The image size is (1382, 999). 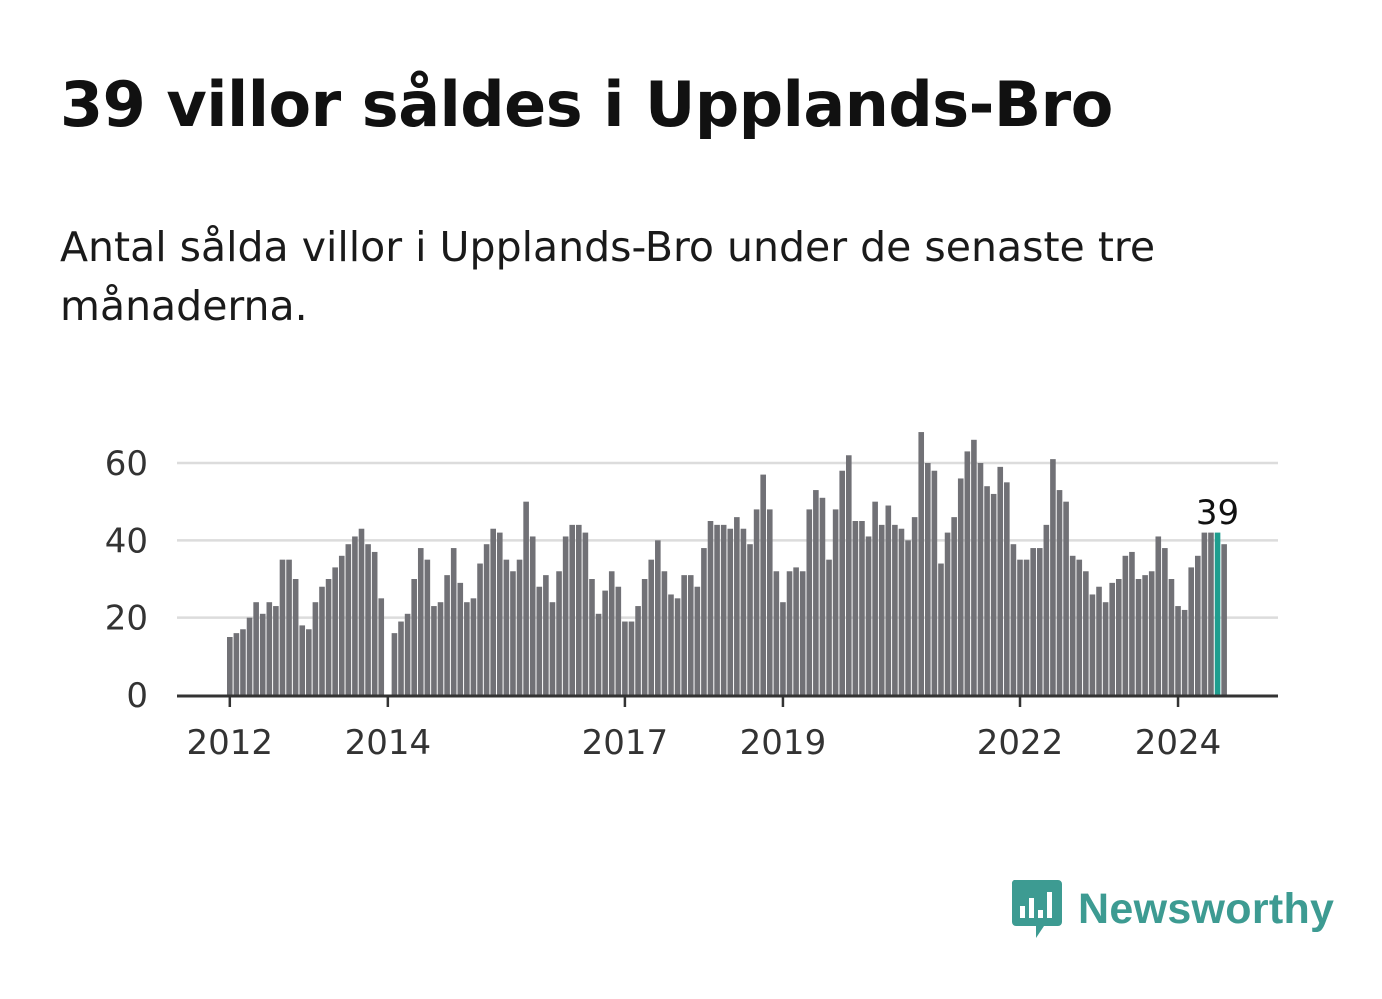 I want to click on newsworthy-logo: Newsworthy, so click(x=1172, y=909).